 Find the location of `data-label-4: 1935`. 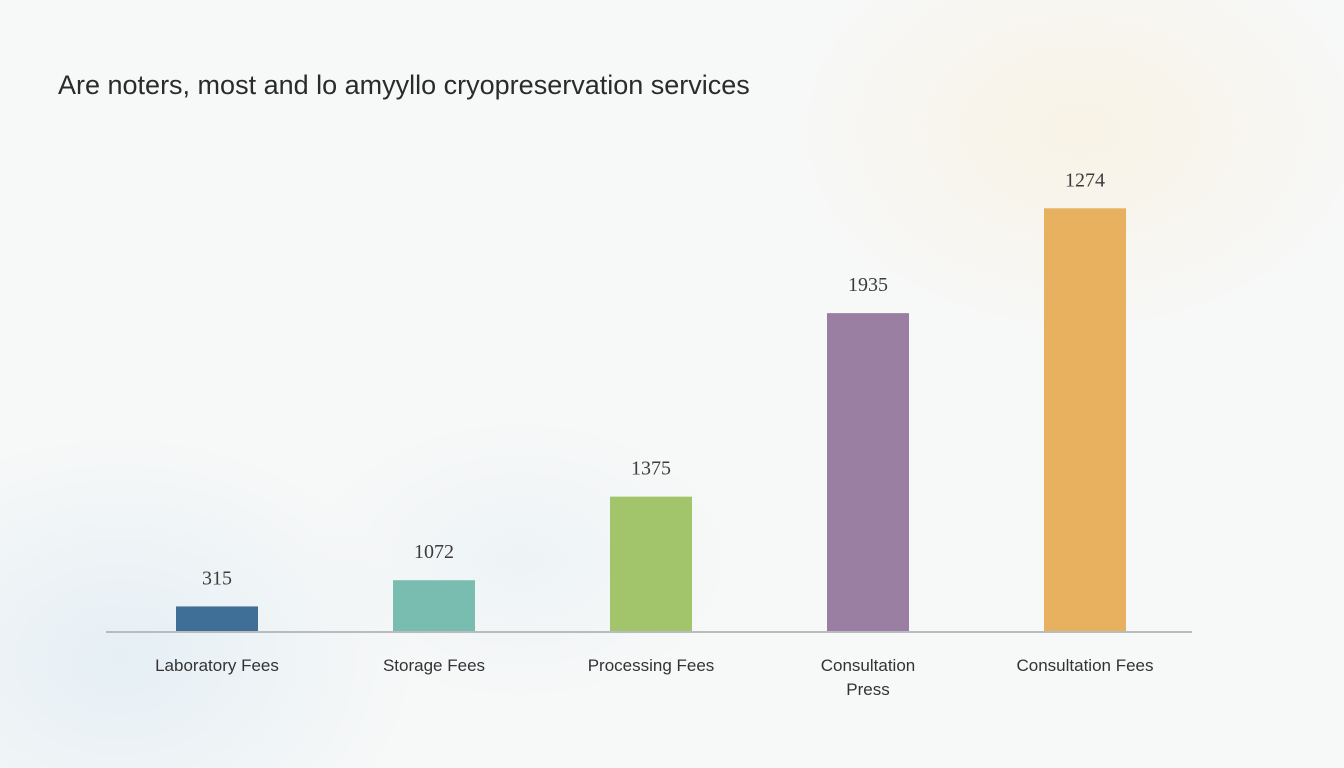

data-label-4: 1935 is located at coordinates (868, 285).